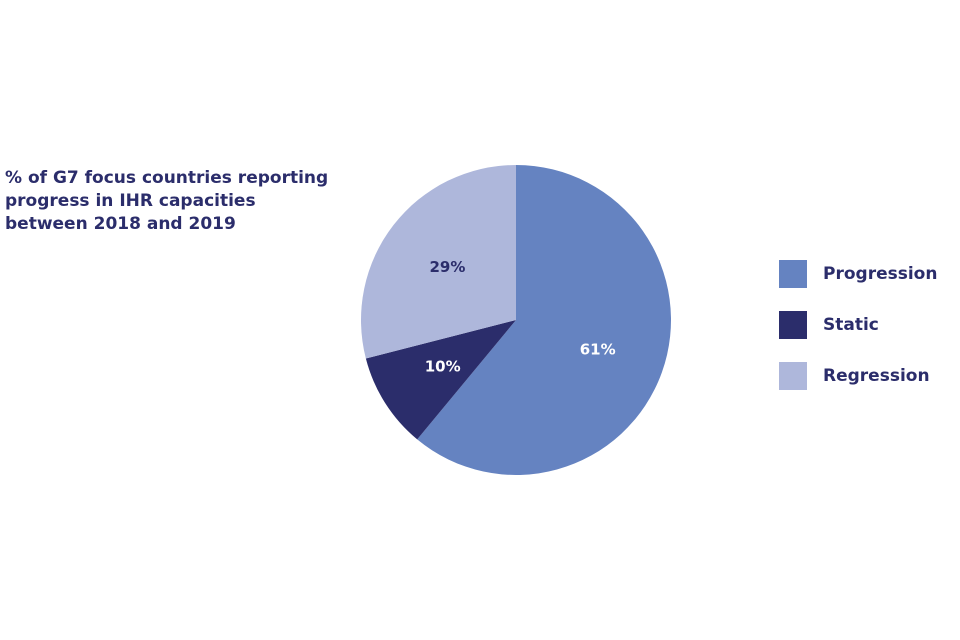 The width and height of the screenshot is (960, 640). What do you see at coordinates (130, 201) in the screenshot?
I see `chart-title-line: progress in IHR capacities` at bounding box center [130, 201].